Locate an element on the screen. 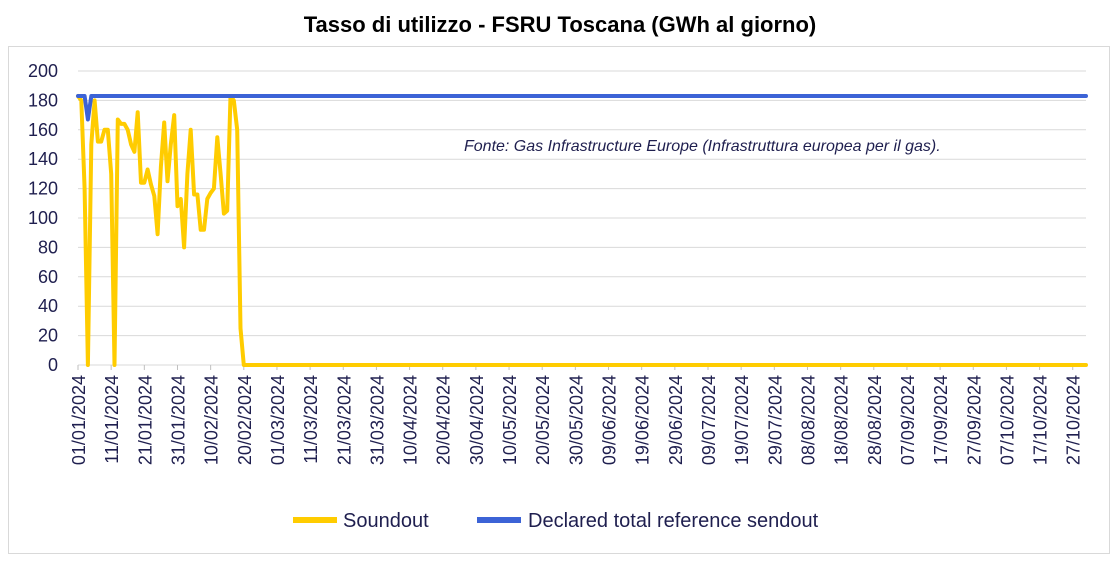  x-tick-label: 19/07/2024 is located at coordinates (742, 420).